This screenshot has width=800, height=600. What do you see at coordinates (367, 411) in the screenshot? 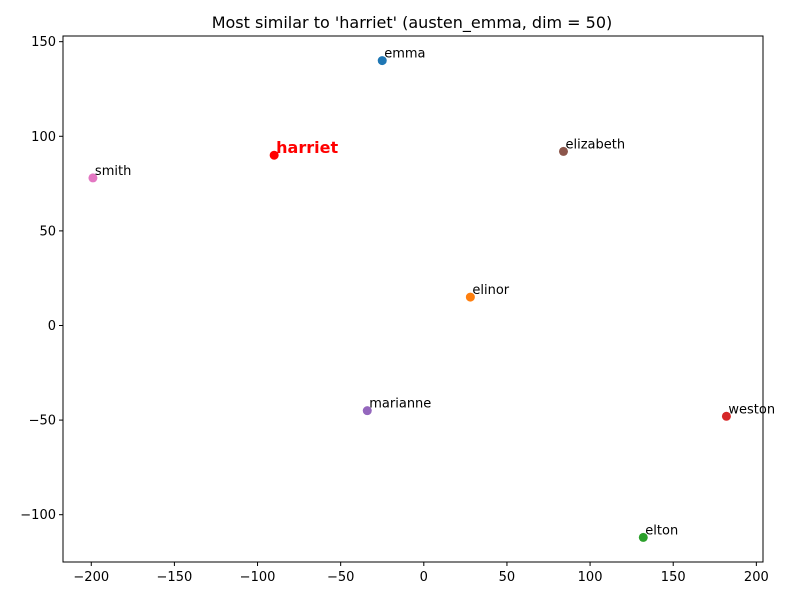
I see `point-marker-marianne` at bounding box center [367, 411].